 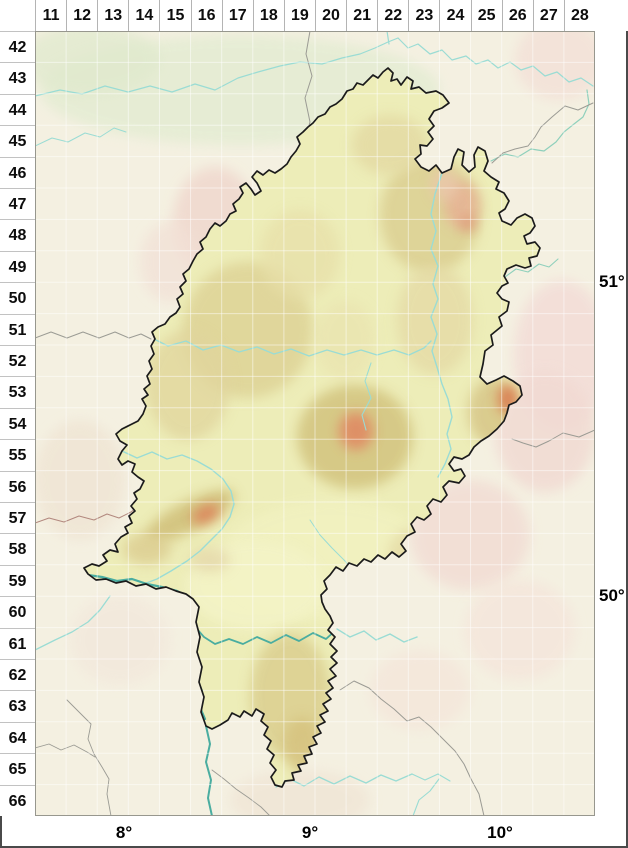 I want to click on row-label: 56, so click(x=17, y=486).